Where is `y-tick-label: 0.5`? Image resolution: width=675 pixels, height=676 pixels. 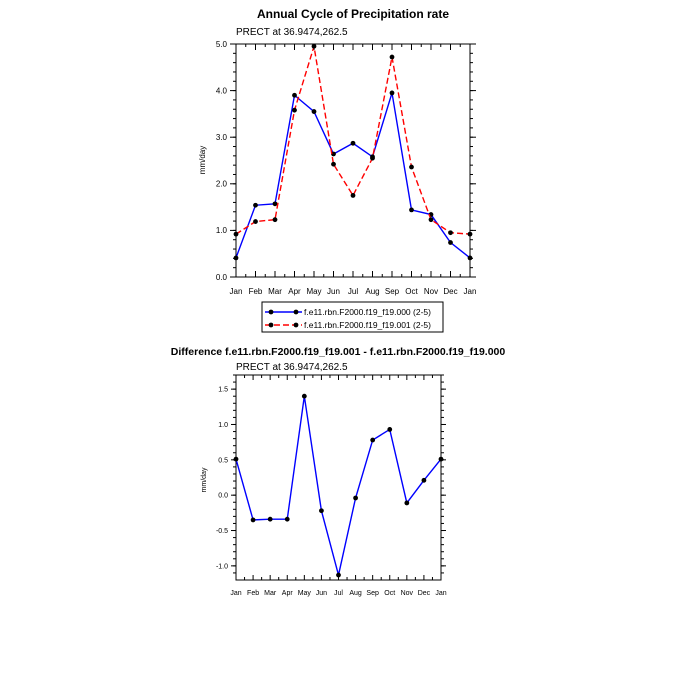 y-tick-label: 0.5 is located at coordinates (223, 460).